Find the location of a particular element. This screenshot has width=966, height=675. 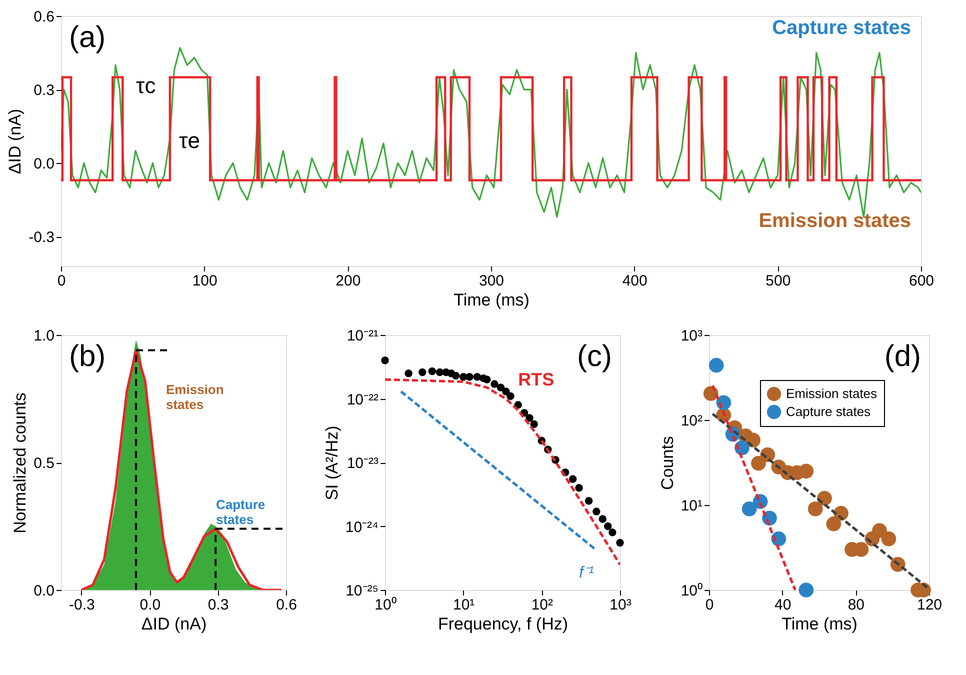

x-axis-title: ΔID (nA) is located at coordinates (174, 624).